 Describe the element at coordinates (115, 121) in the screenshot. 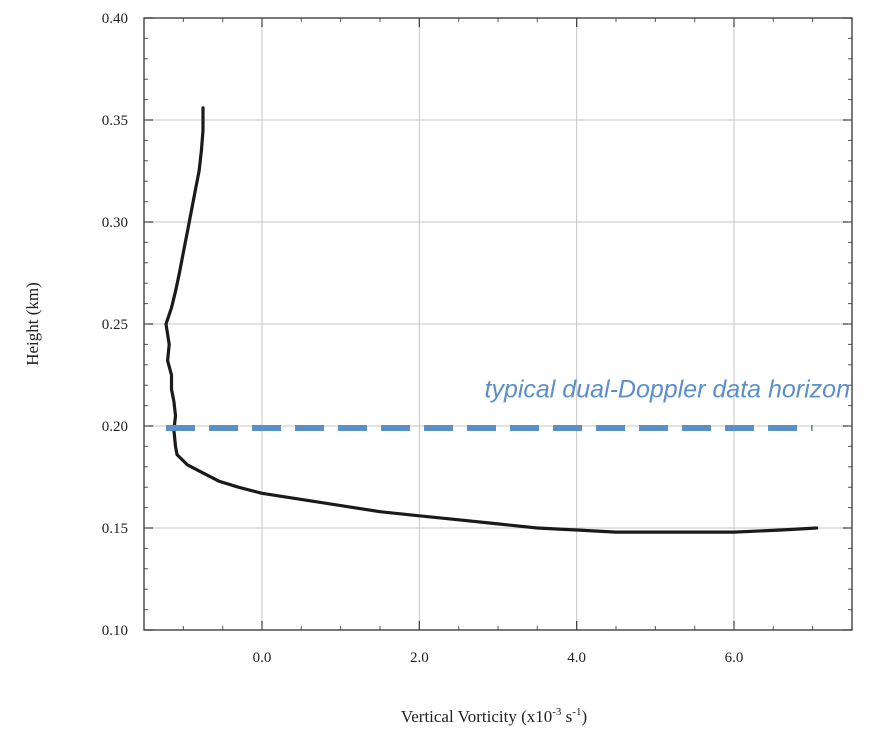

I see `y-tick-label: 0.35` at that location.